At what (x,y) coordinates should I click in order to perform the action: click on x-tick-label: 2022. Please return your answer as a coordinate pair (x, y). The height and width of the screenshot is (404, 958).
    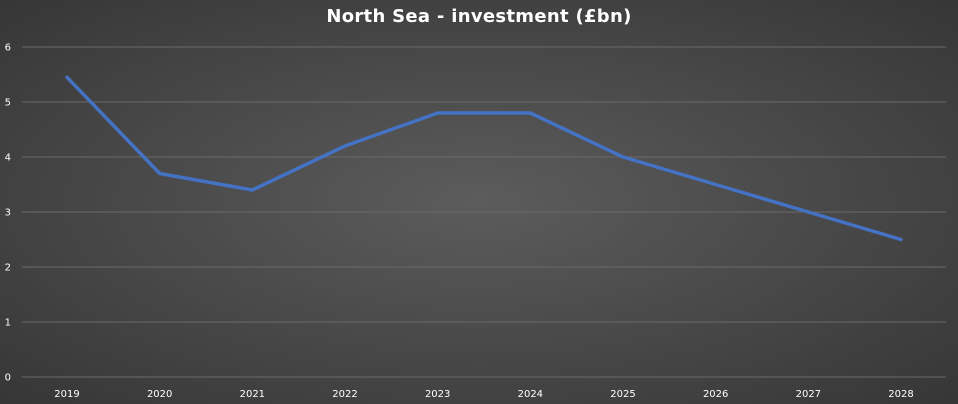
    Looking at the image, I should click on (344, 394).